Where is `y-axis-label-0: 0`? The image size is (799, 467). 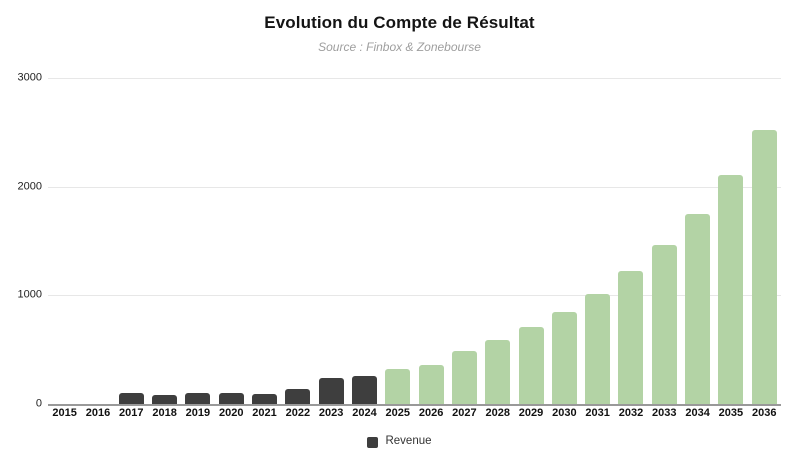
y-axis-label-0: 0 is located at coordinates (38, 403).